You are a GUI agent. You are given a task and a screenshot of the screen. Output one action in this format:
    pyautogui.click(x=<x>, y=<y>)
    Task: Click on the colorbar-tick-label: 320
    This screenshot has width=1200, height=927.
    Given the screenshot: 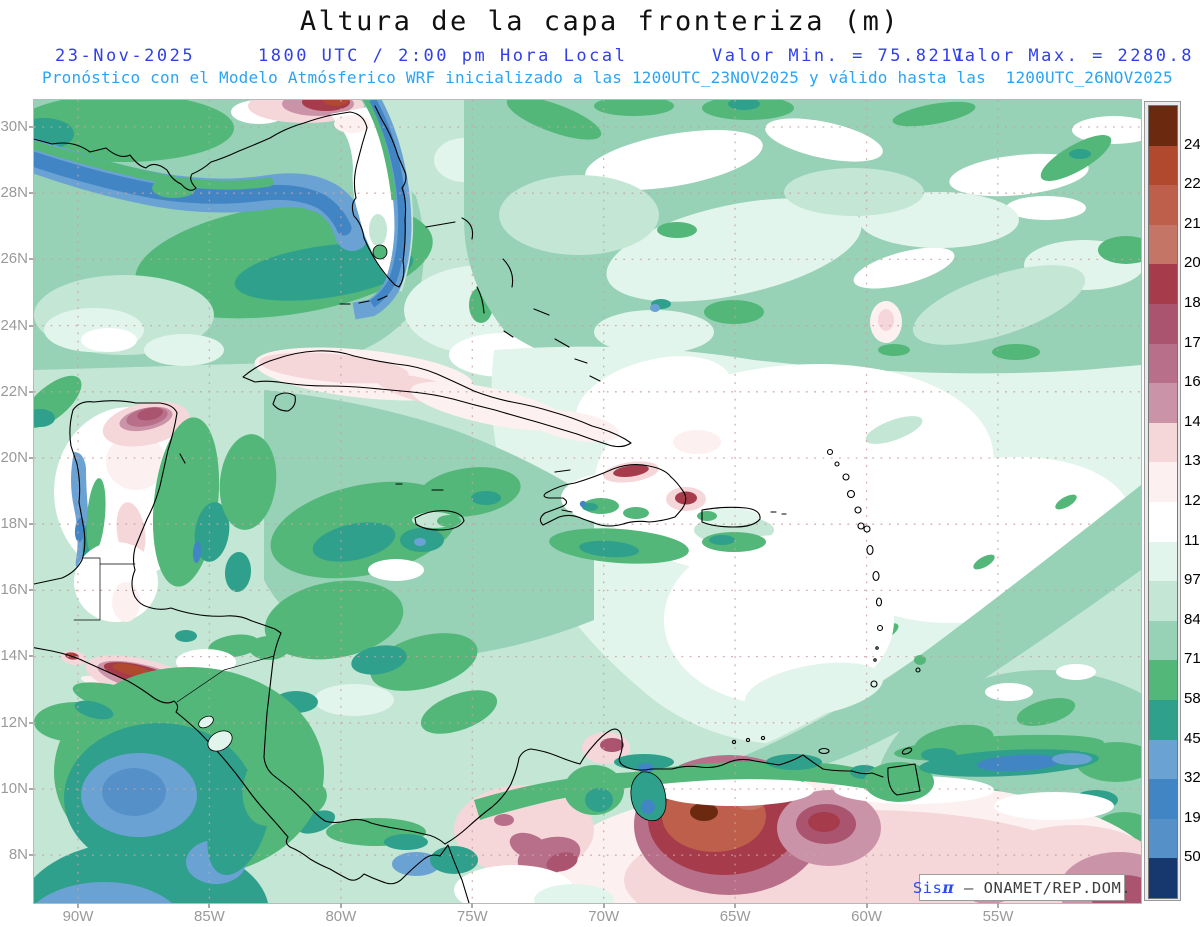 What is the action you would take?
    pyautogui.click(x=1192, y=778)
    